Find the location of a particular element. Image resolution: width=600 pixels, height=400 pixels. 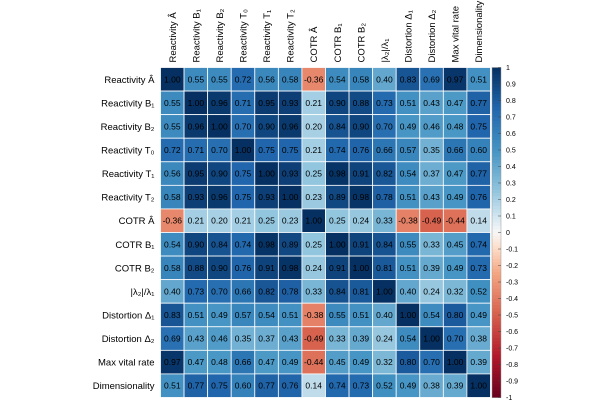

column-label: Reactivity Â is located at coordinates (173, 37).